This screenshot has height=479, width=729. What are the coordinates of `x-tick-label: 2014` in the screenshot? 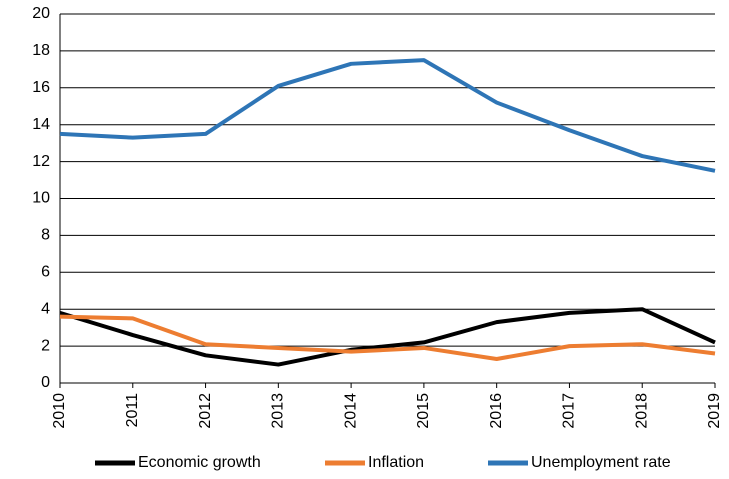 It's located at (350, 411).